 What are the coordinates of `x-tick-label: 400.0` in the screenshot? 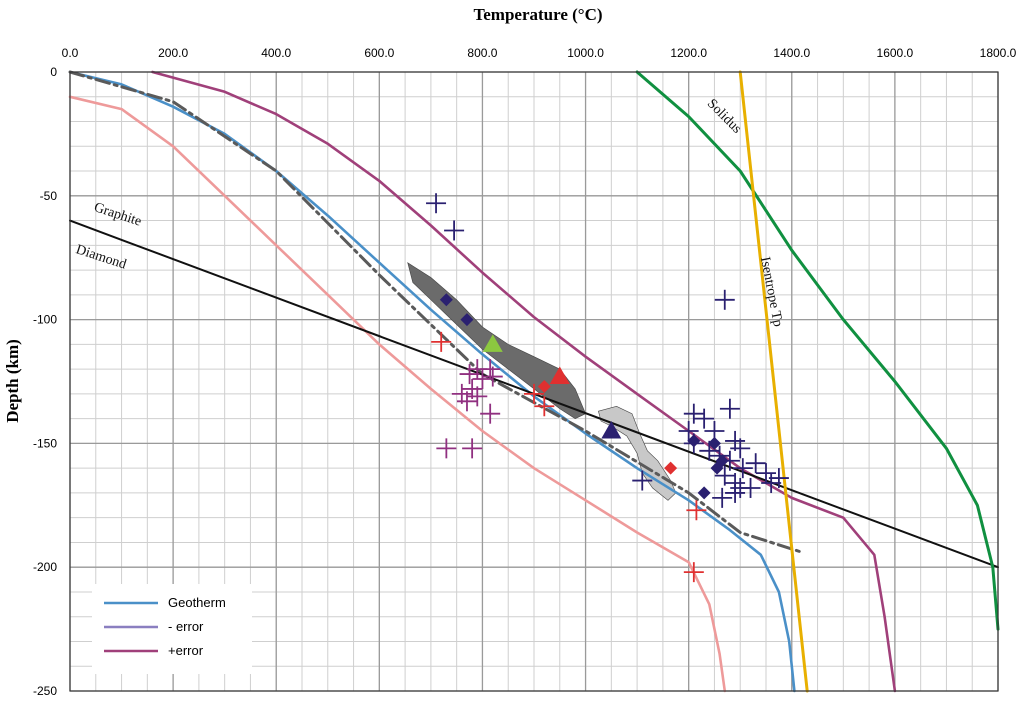 It's located at (276, 53).